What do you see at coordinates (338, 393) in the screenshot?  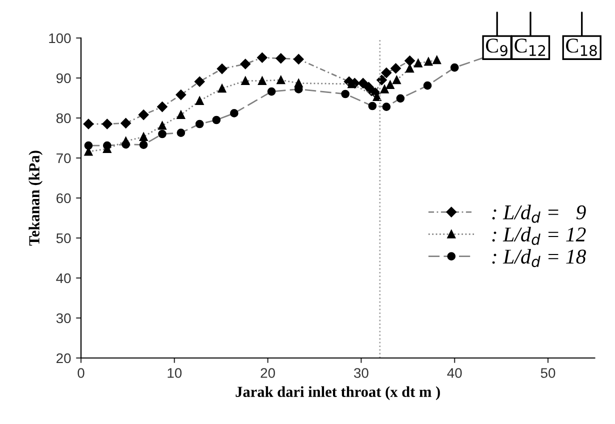 I see `x-axis-title: Jarak dari inlet throat (x dt m )` at bounding box center [338, 393].